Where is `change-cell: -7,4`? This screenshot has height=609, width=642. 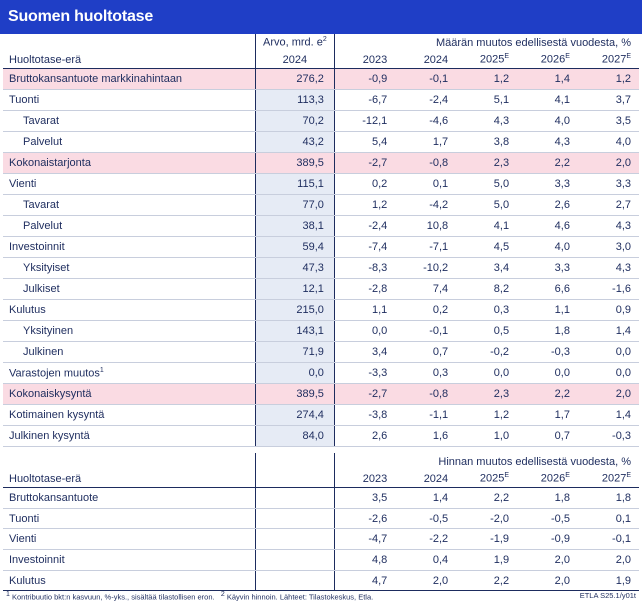
change-cell: -7,4 is located at coordinates (364, 247).